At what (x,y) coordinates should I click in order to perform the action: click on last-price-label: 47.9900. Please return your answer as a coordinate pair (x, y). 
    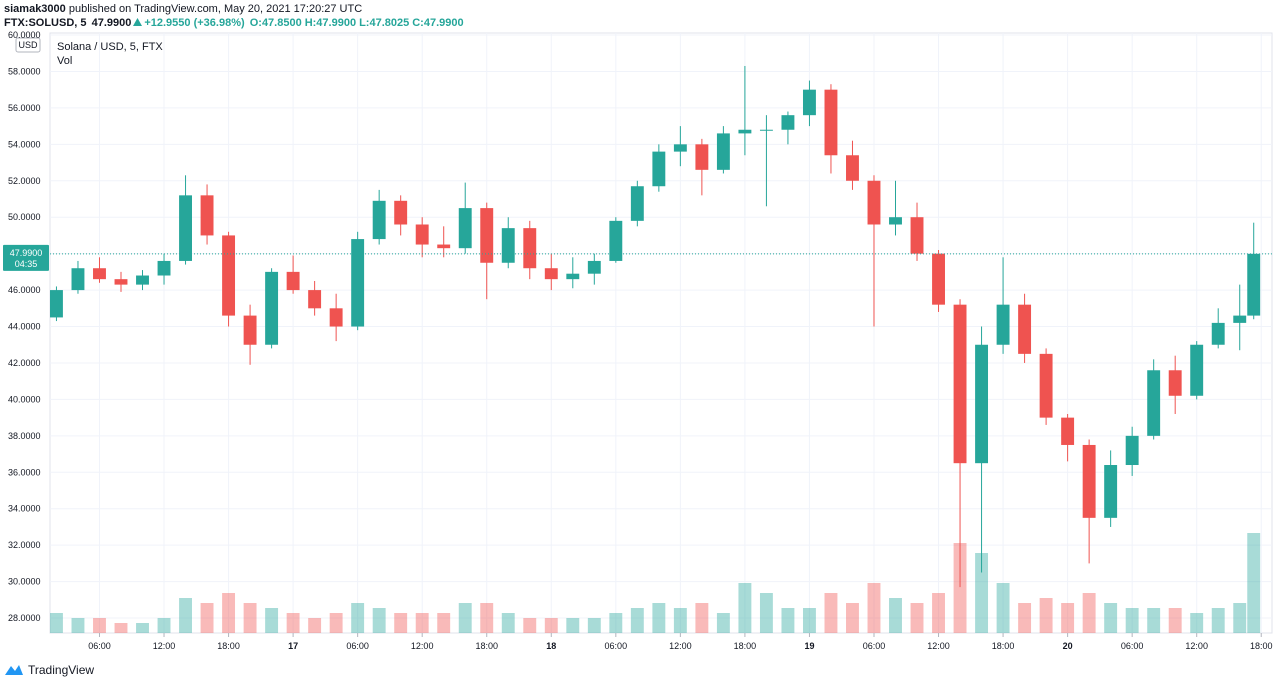
    Looking at the image, I should click on (26, 253).